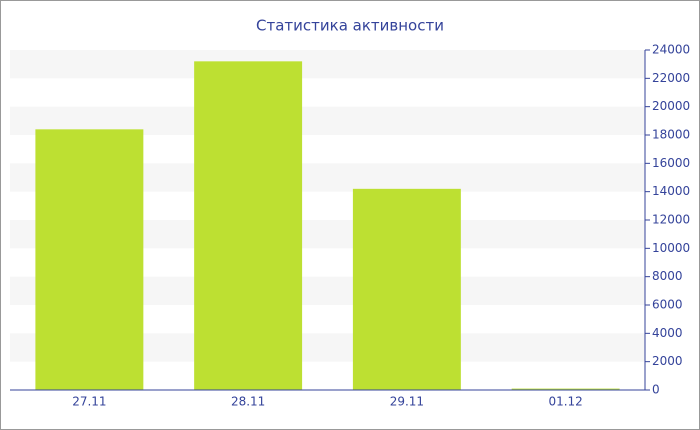  What do you see at coordinates (671, 163) in the screenshot?
I see `y-tick-label: 16000` at bounding box center [671, 163].